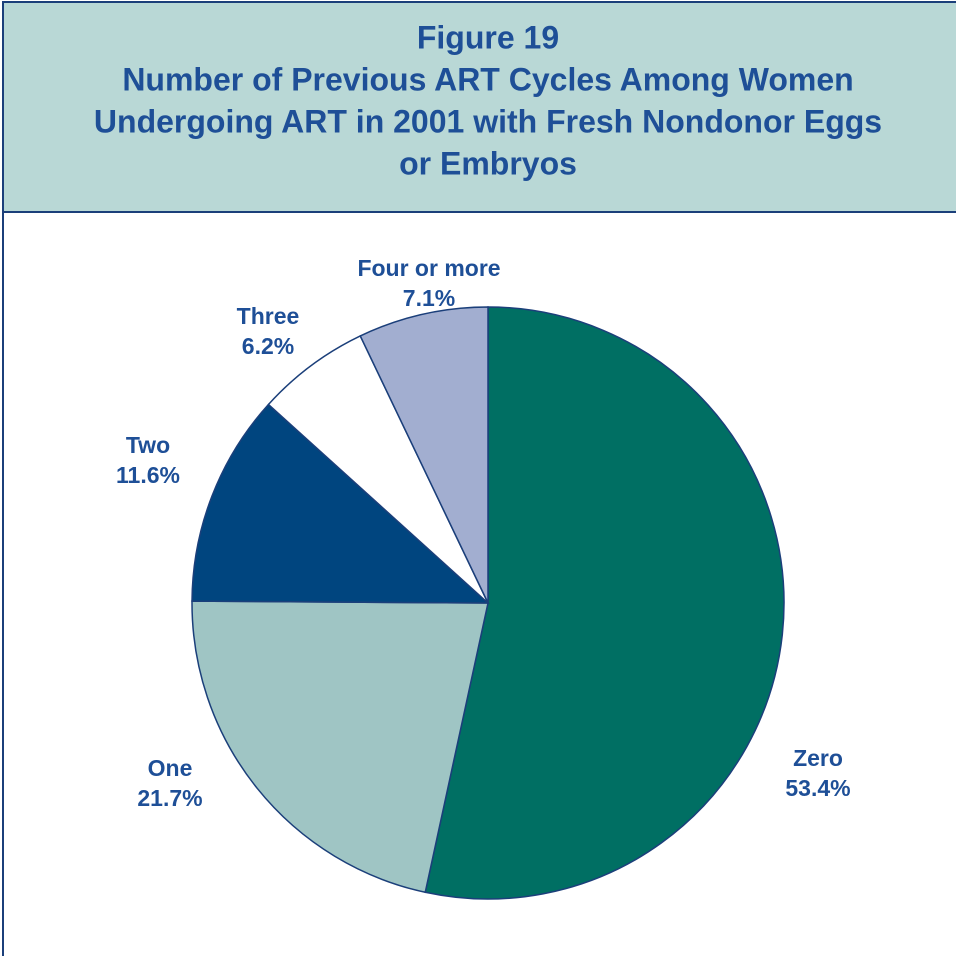 The height and width of the screenshot is (961, 956). I want to click on slice-value-label: 7.1%, so click(429, 298).